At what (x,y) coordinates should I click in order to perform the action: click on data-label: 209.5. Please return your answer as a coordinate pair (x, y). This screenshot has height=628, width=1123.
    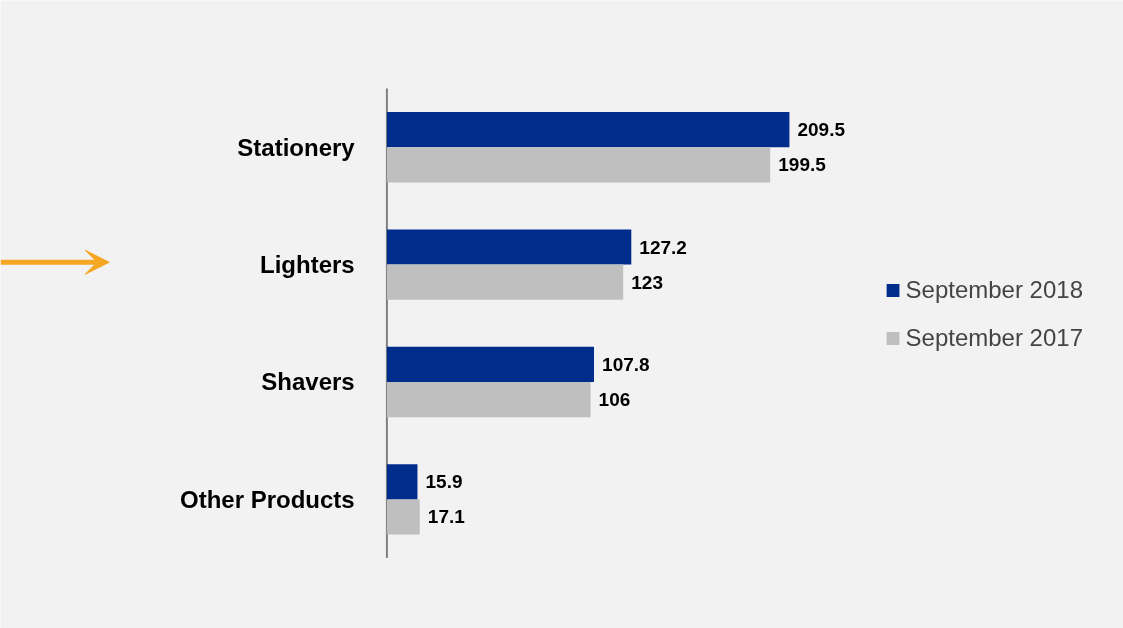
    Looking at the image, I should click on (821, 130).